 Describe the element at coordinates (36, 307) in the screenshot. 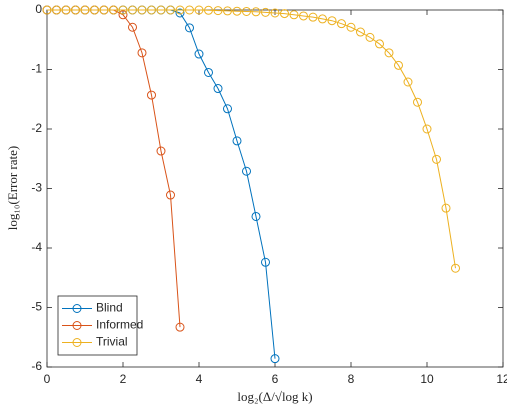

I see `y-tick-label: -5` at that location.